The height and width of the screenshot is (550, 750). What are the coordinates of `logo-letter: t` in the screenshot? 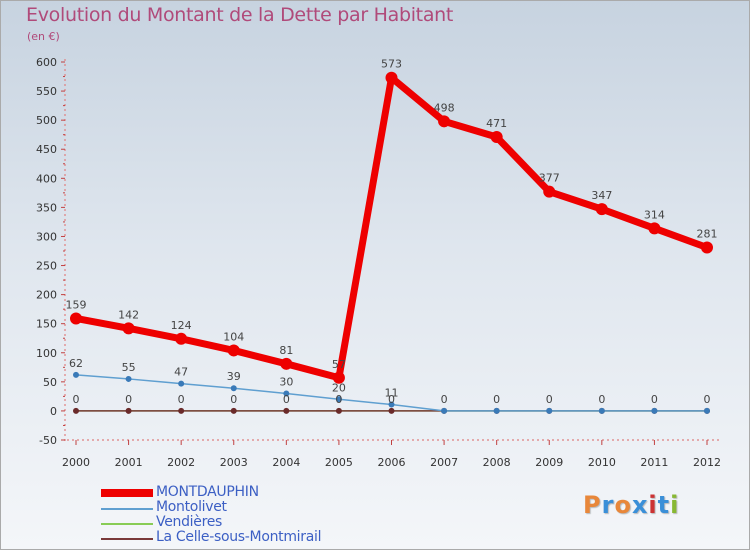 It's located at (664, 505).